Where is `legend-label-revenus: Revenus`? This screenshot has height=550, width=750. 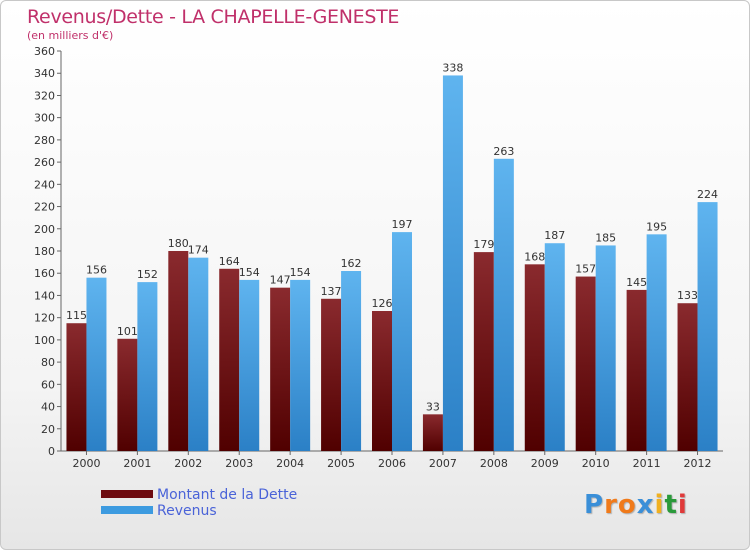
legend-label-revenus: Revenus is located at coordinates (187, 511).